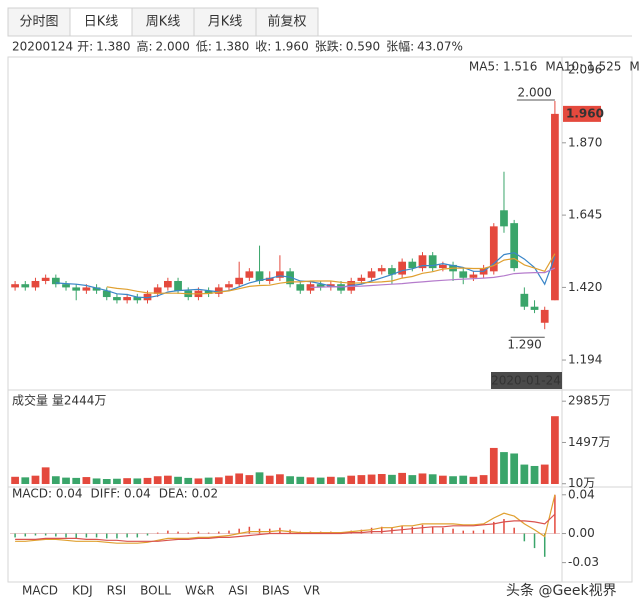 This screenshot has height=613, width=640. What do you see at coordinates (117, 591) in the screenshot?
I see `indicator-tab: RSI` at bounding box center [117, 591].